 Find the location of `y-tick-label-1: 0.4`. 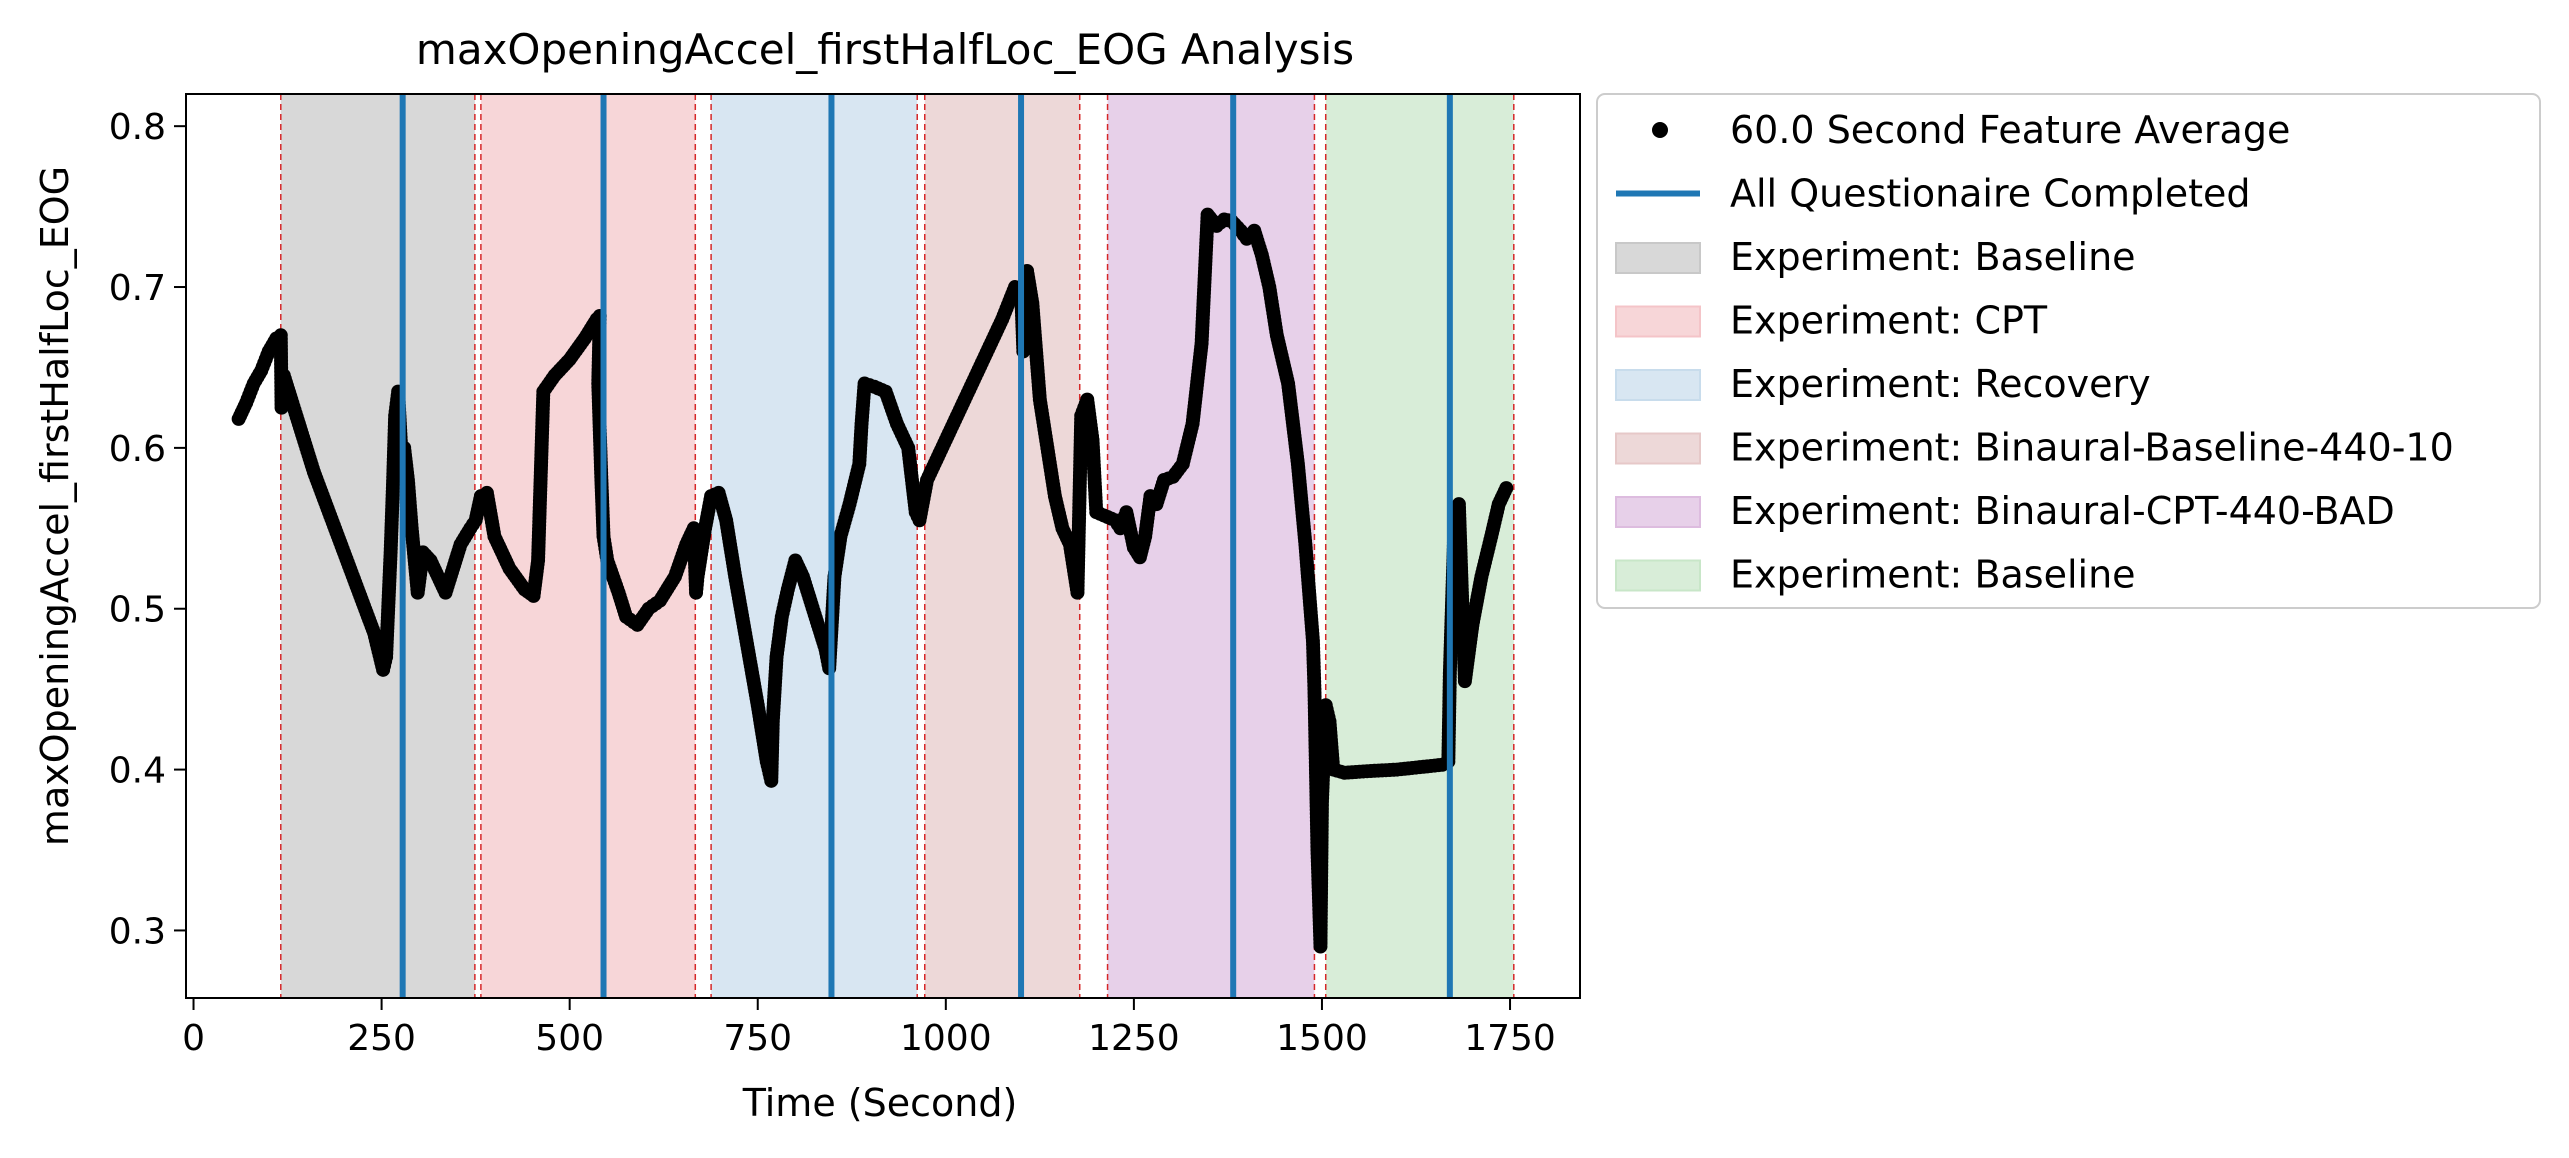

y-tick-label-1: 0.4 is located at coordinates (137, 771).